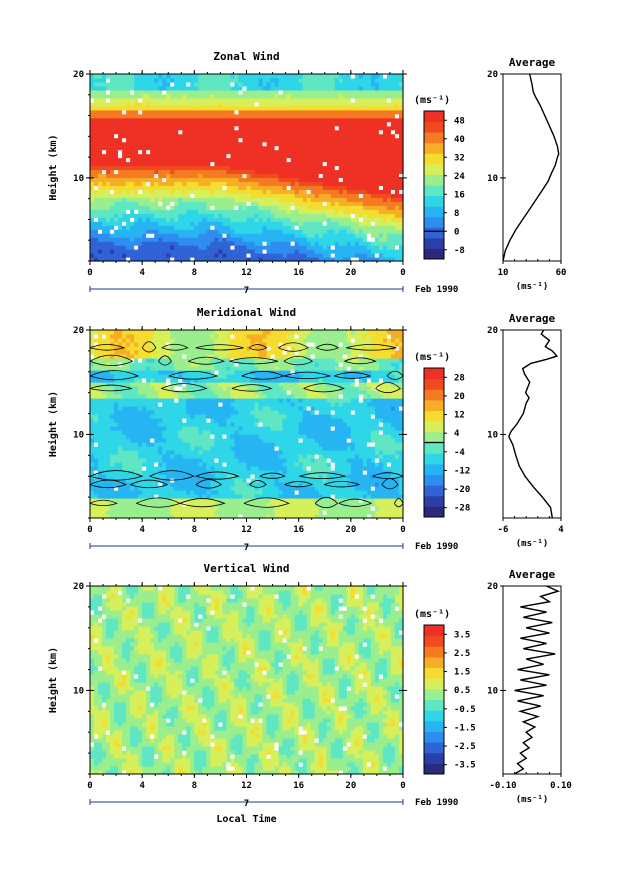 The width and height of the screenshot is (622, 873). Describe the element at coordinates (532, 167) in the screenshot. I see `average-frame` at that location.